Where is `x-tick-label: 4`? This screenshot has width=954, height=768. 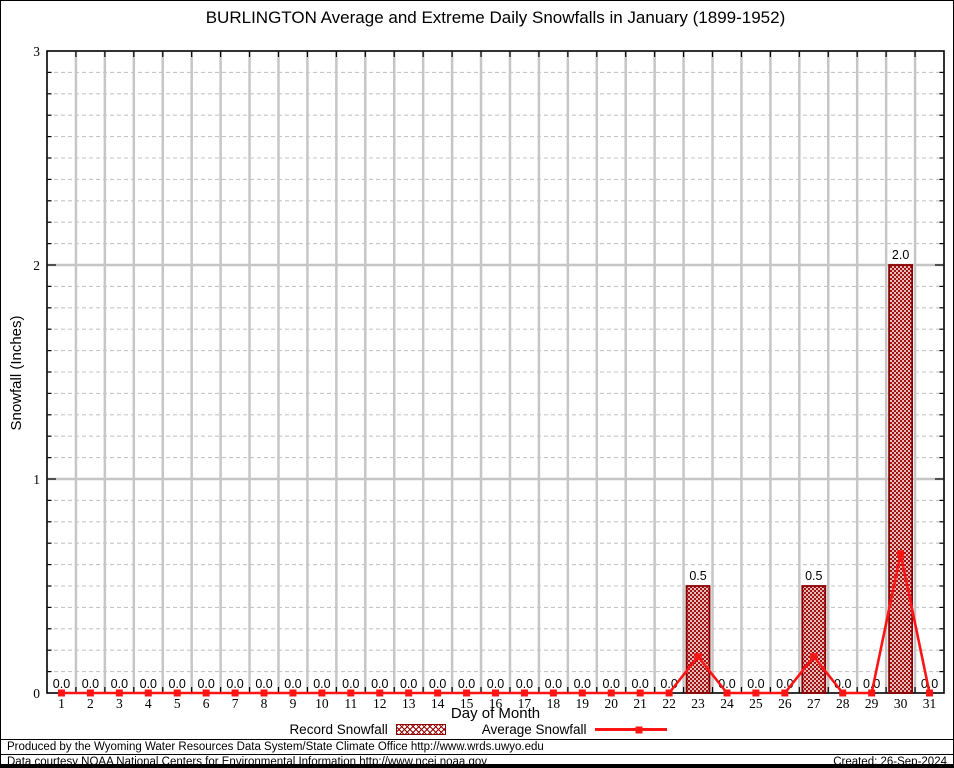 x-tick-label: 4 is located at coordinates (148, 703).